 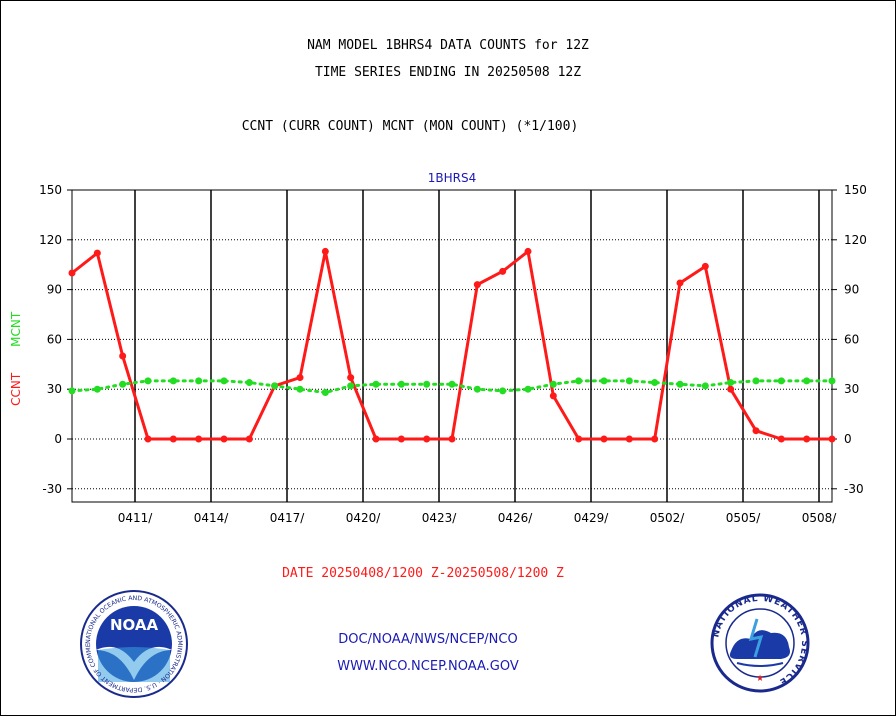 I want to click on y-tick-label-right: 90, so click(x=851, y=290).